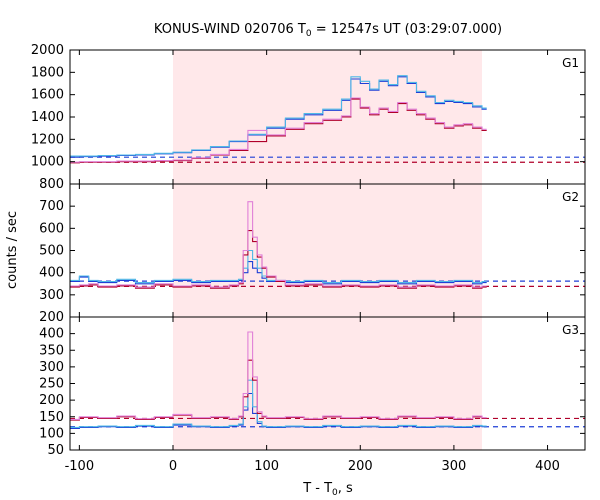 The height and width of the screenshot is (500, 600). What do you see at coordinates (47, 162) in the screenshot?
I see `y-tick-label: 1000` at bounding box center [47, 162].